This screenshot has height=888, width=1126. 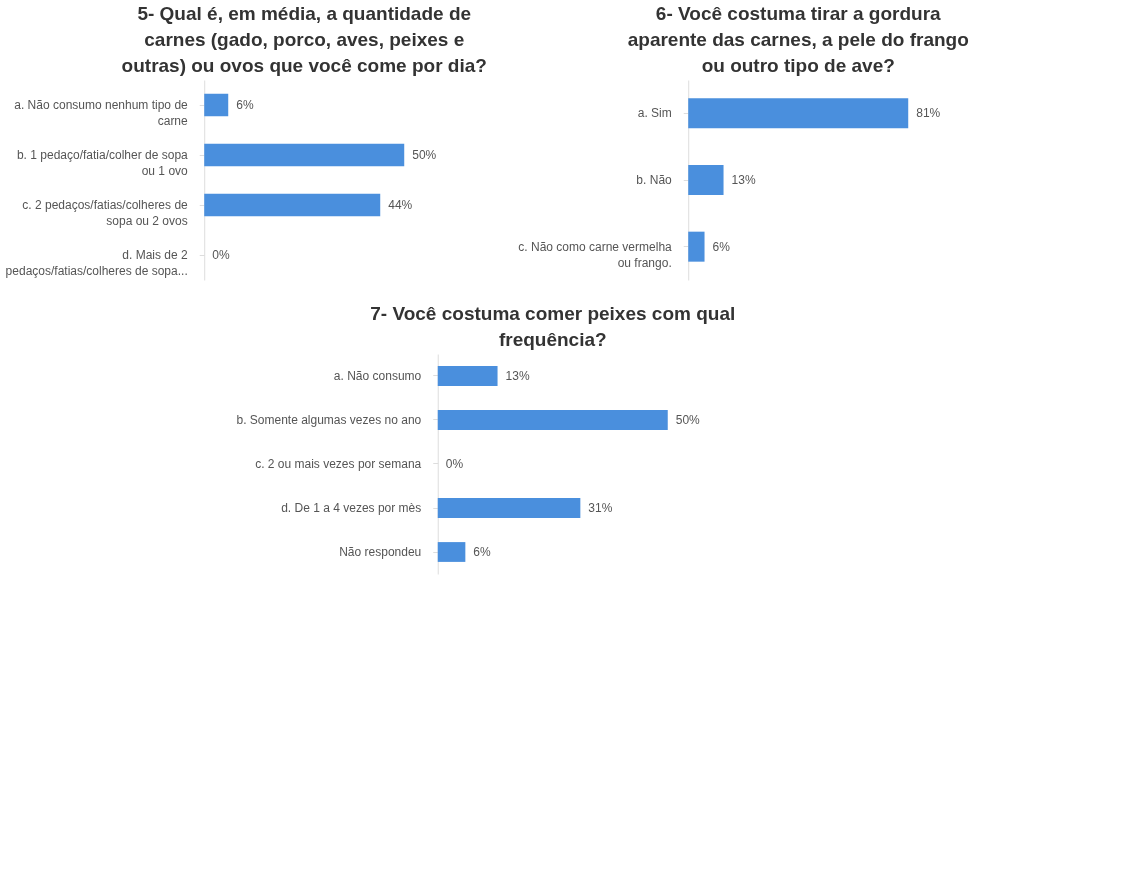 What do you see at coordinates (595, 254) in the screenshot?
I see `y-tick-label: c. Não como carne vermelha ou frango.` at bounding box center [595, 254].